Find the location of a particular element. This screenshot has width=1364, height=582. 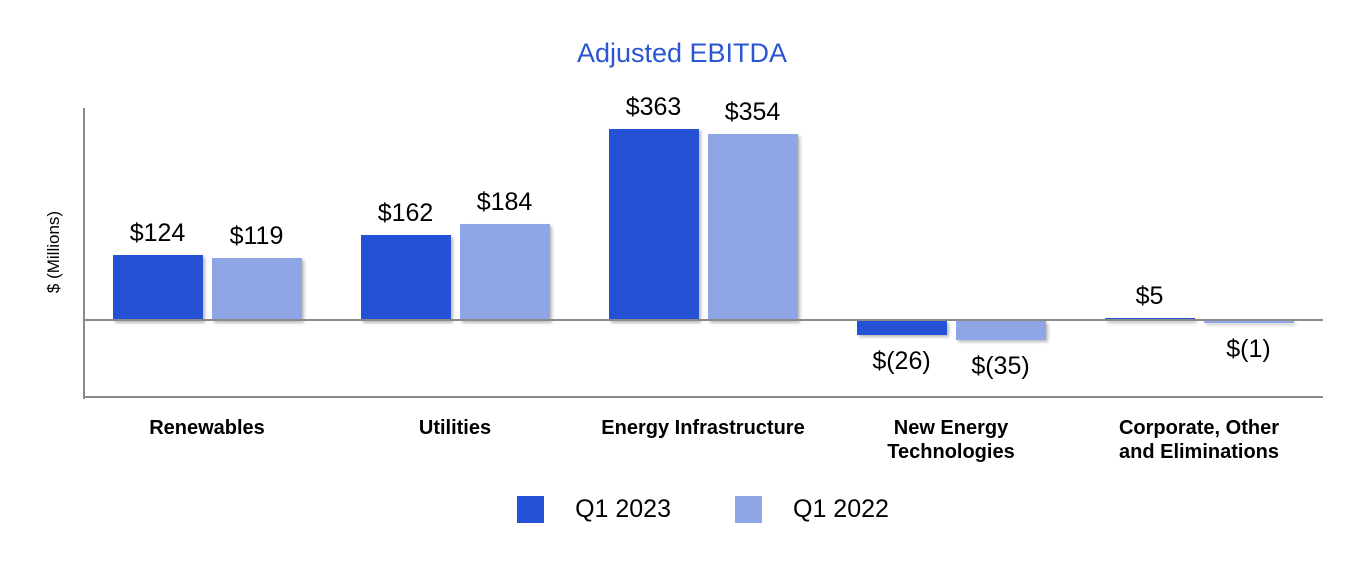

category-label-corporate-other-and-eliminations: Corporate, Other and Eliminations is located at coordinates (1199, 440).